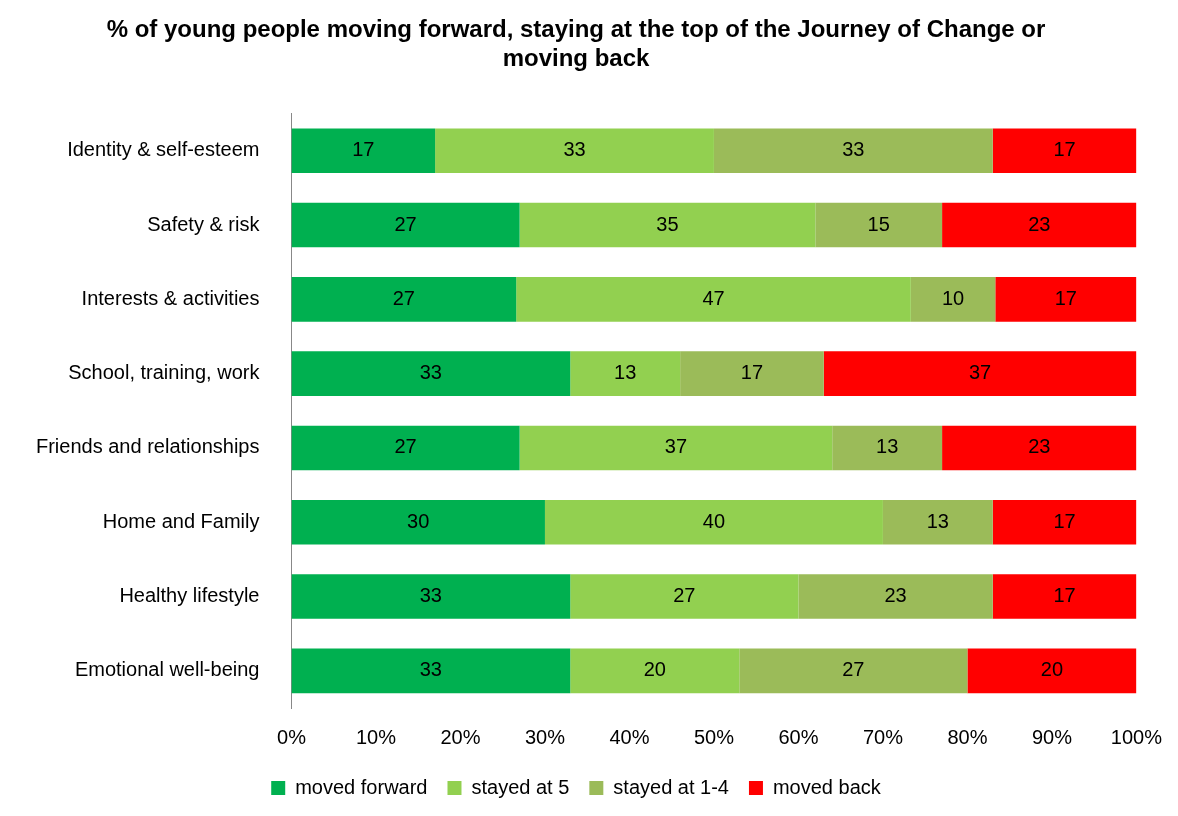 The height and width of the screenshot is (816, 1178). What do you see at coordinates (164, 372) in the screenshot?
I see `y-tick-label: School, training, work` at bounding box center [164, 372].